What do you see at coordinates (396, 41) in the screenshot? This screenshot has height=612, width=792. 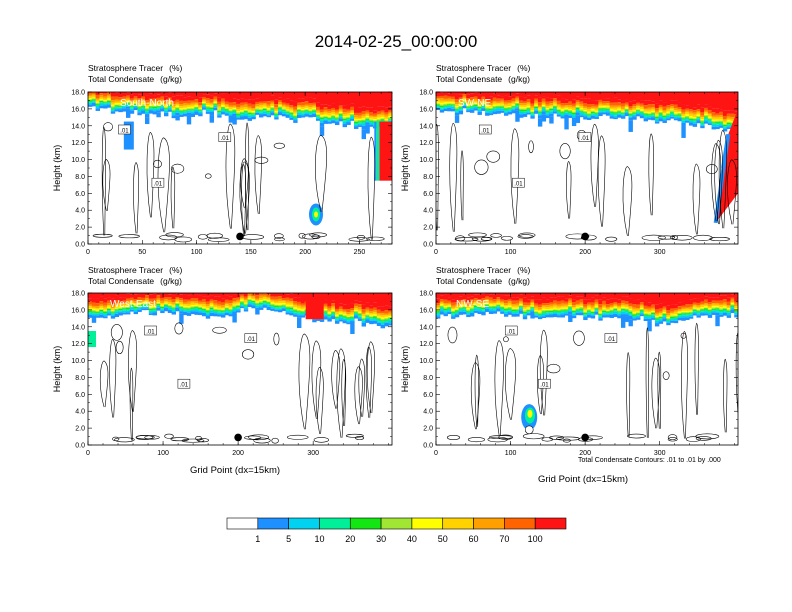 I see `main-title: 2014-02-25_00:00:00` at bounding box center [396, 41].